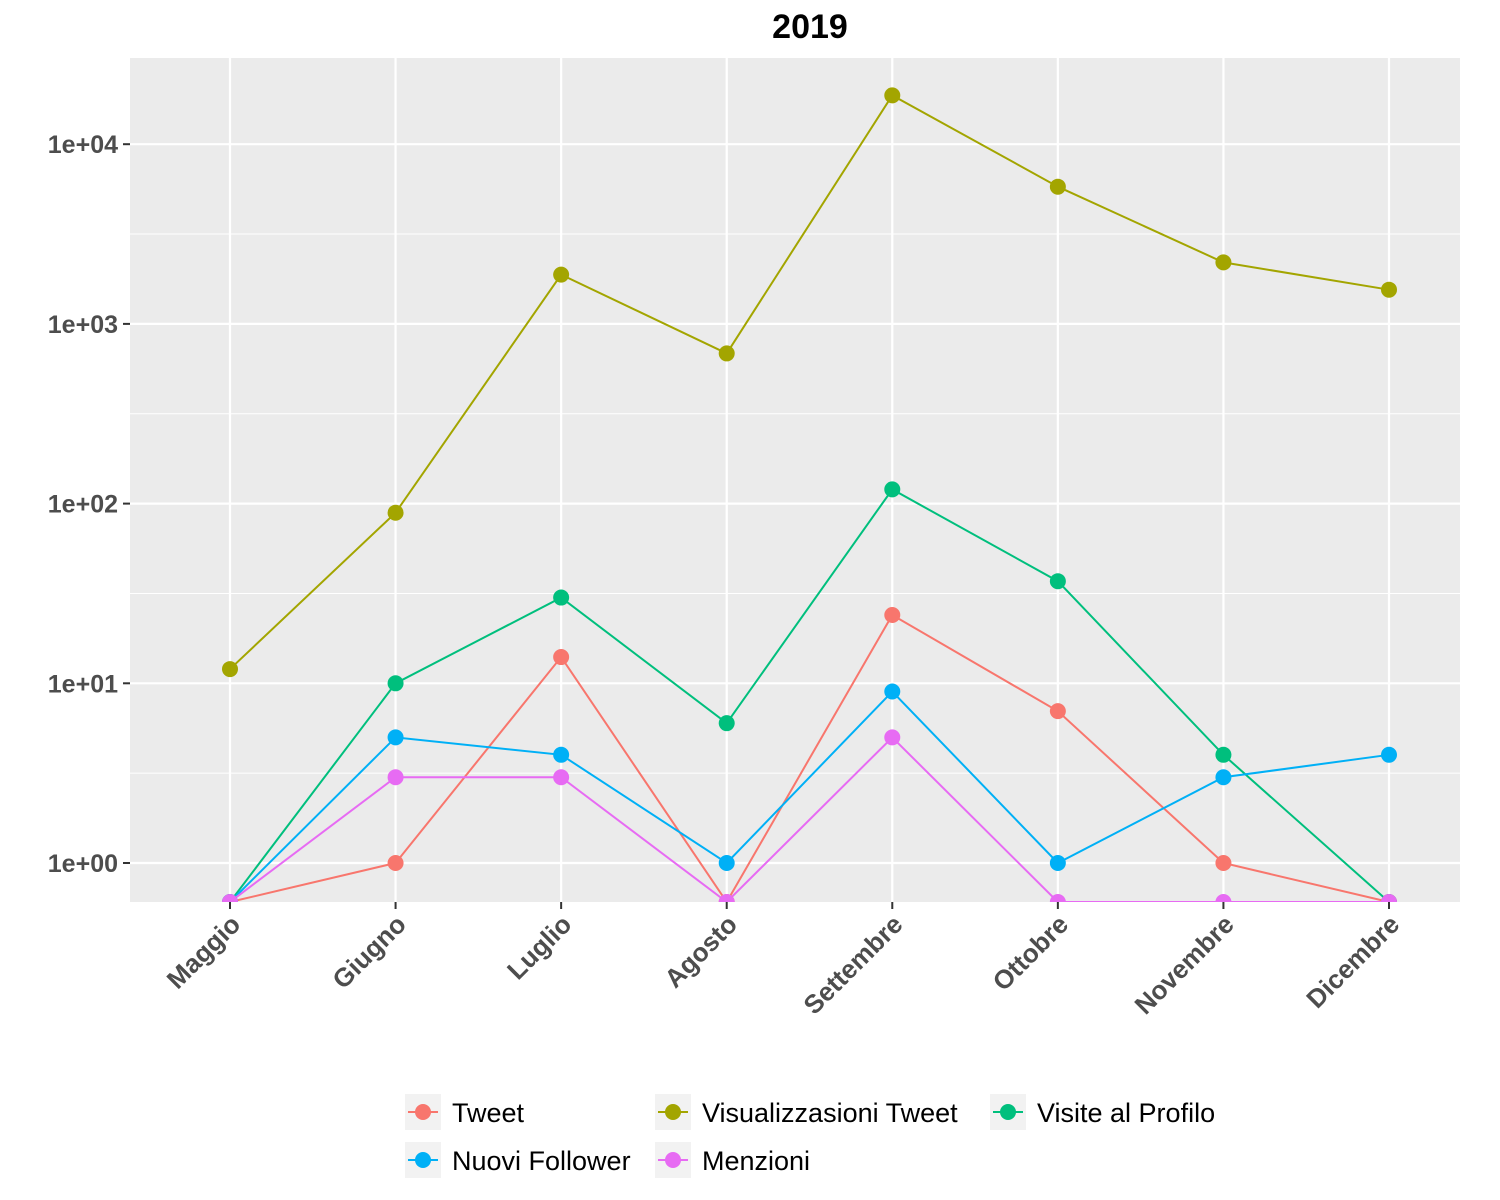  I want to click on y-tick-label: 1e+04, so click(83, 145).